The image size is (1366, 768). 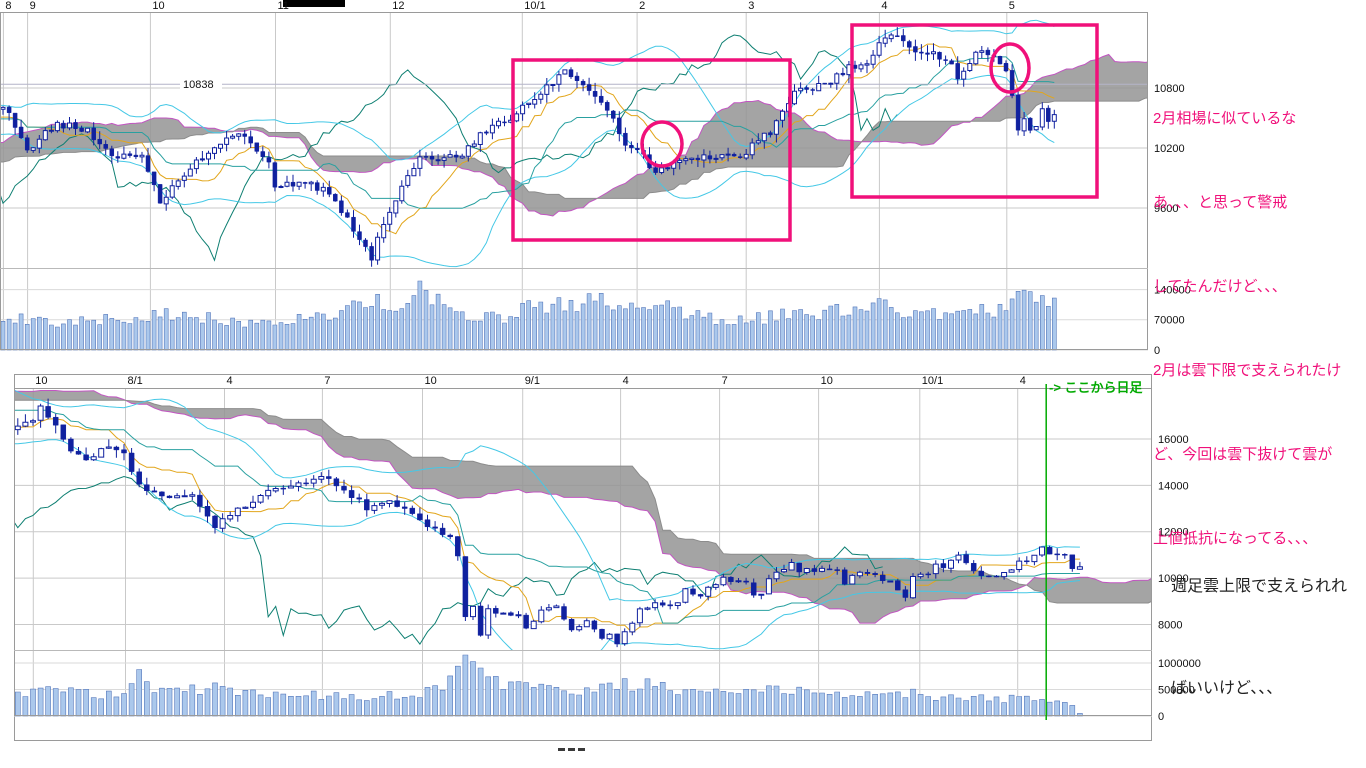 I want to click on price-level-label-bg, so click(x=201, y=84).